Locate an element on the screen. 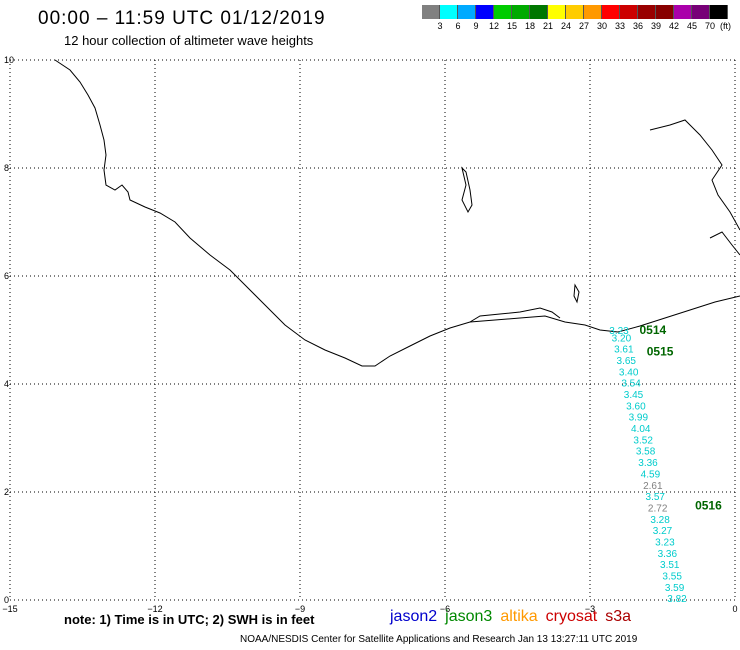 The image size is (740, 650). x-tick-label: −6 is located at coordinates (445, 609).